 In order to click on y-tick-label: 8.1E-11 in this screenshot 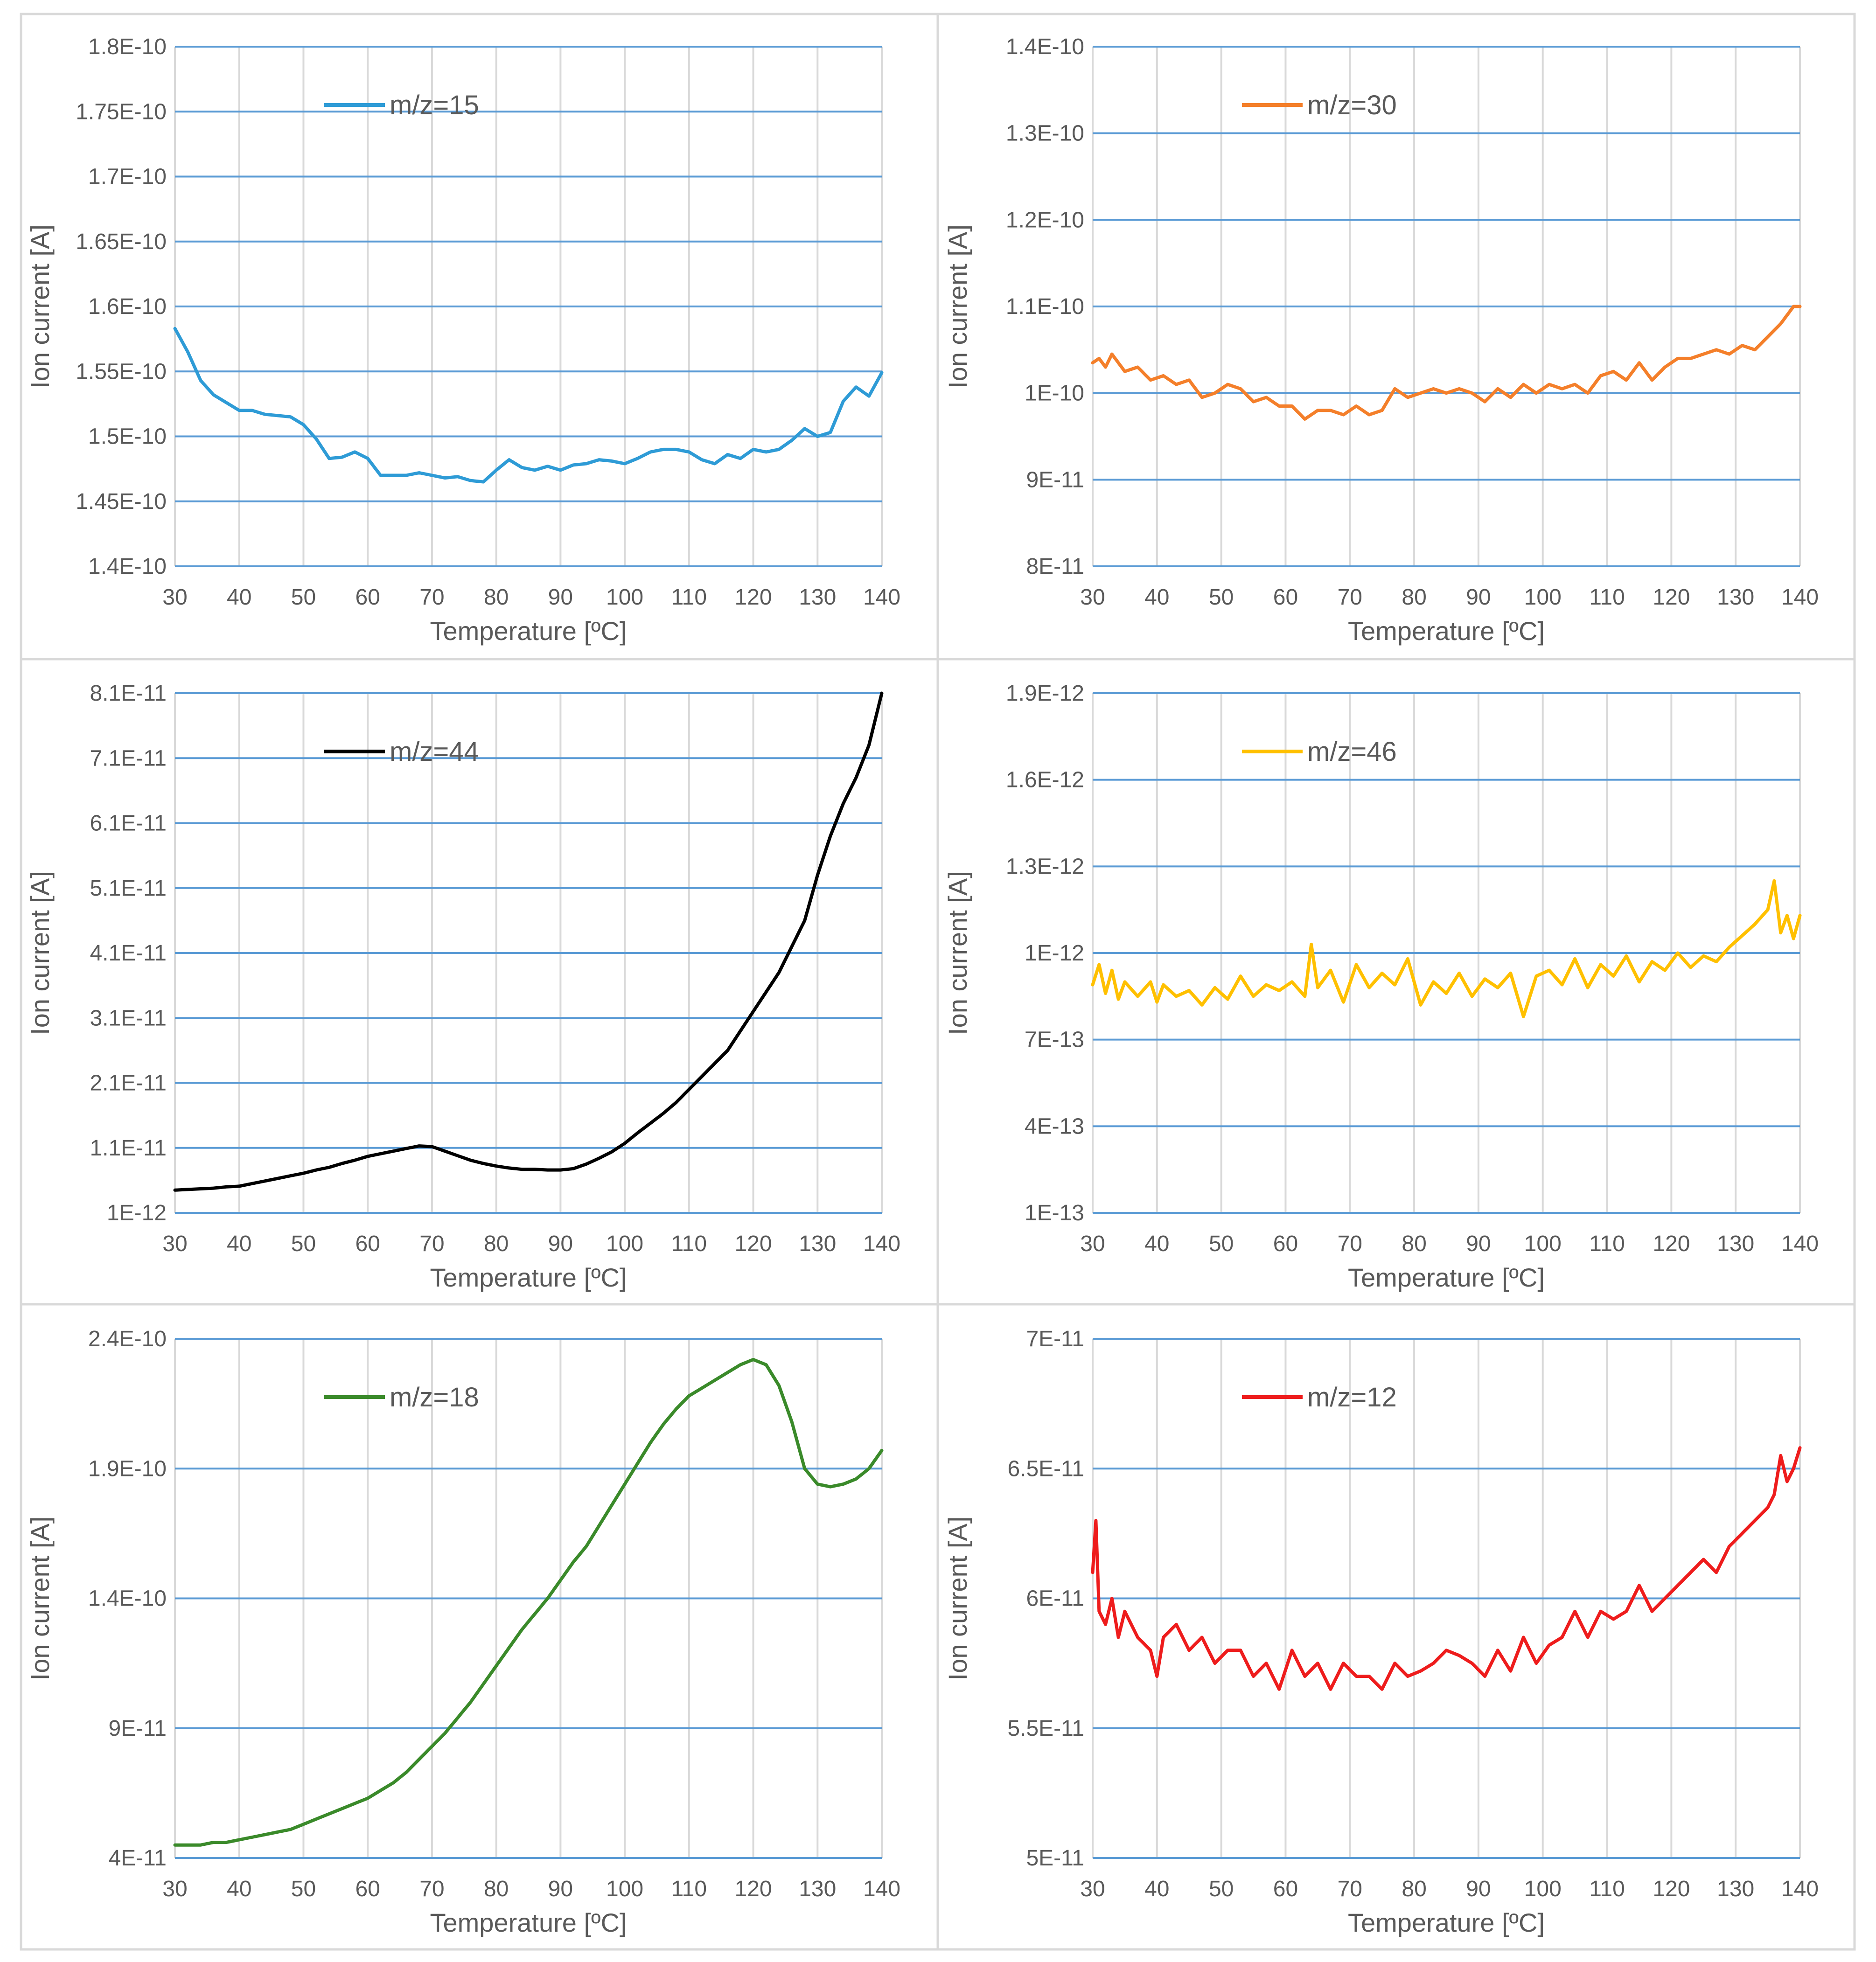, I will do `click(128, 694)`.